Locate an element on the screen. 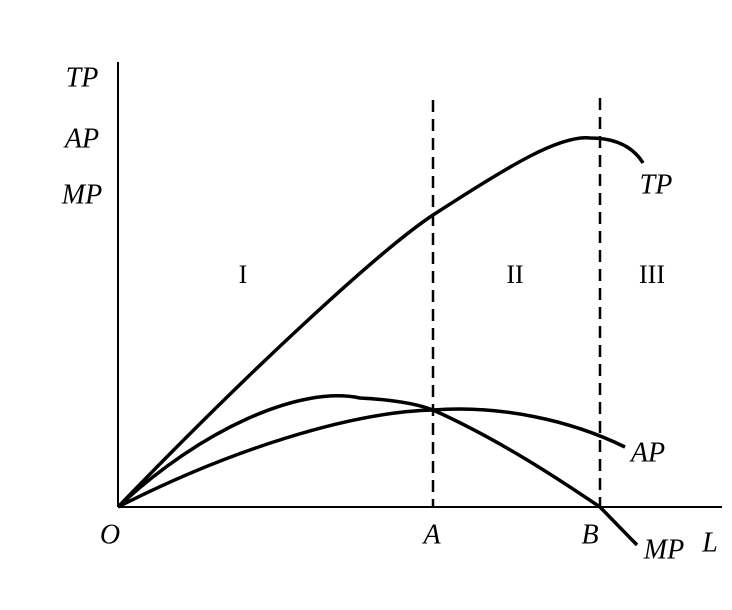  origin-label: O is located at coordinates (110, 534).